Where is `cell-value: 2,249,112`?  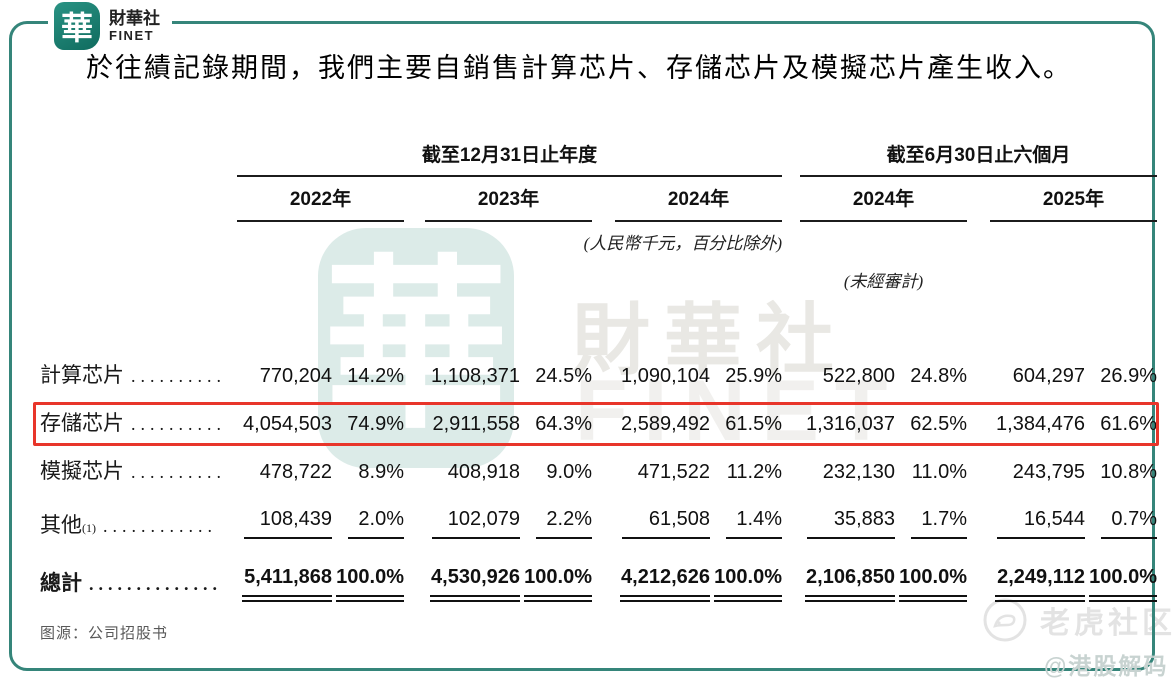
cell-value: 2,249,112 is located at coordinates (1040, 583).